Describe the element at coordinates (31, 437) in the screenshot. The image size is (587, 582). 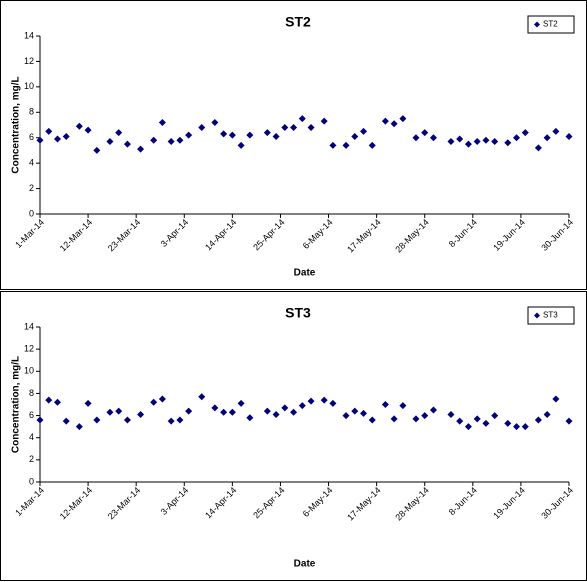
I see `y-tick-label: 4` at that location.